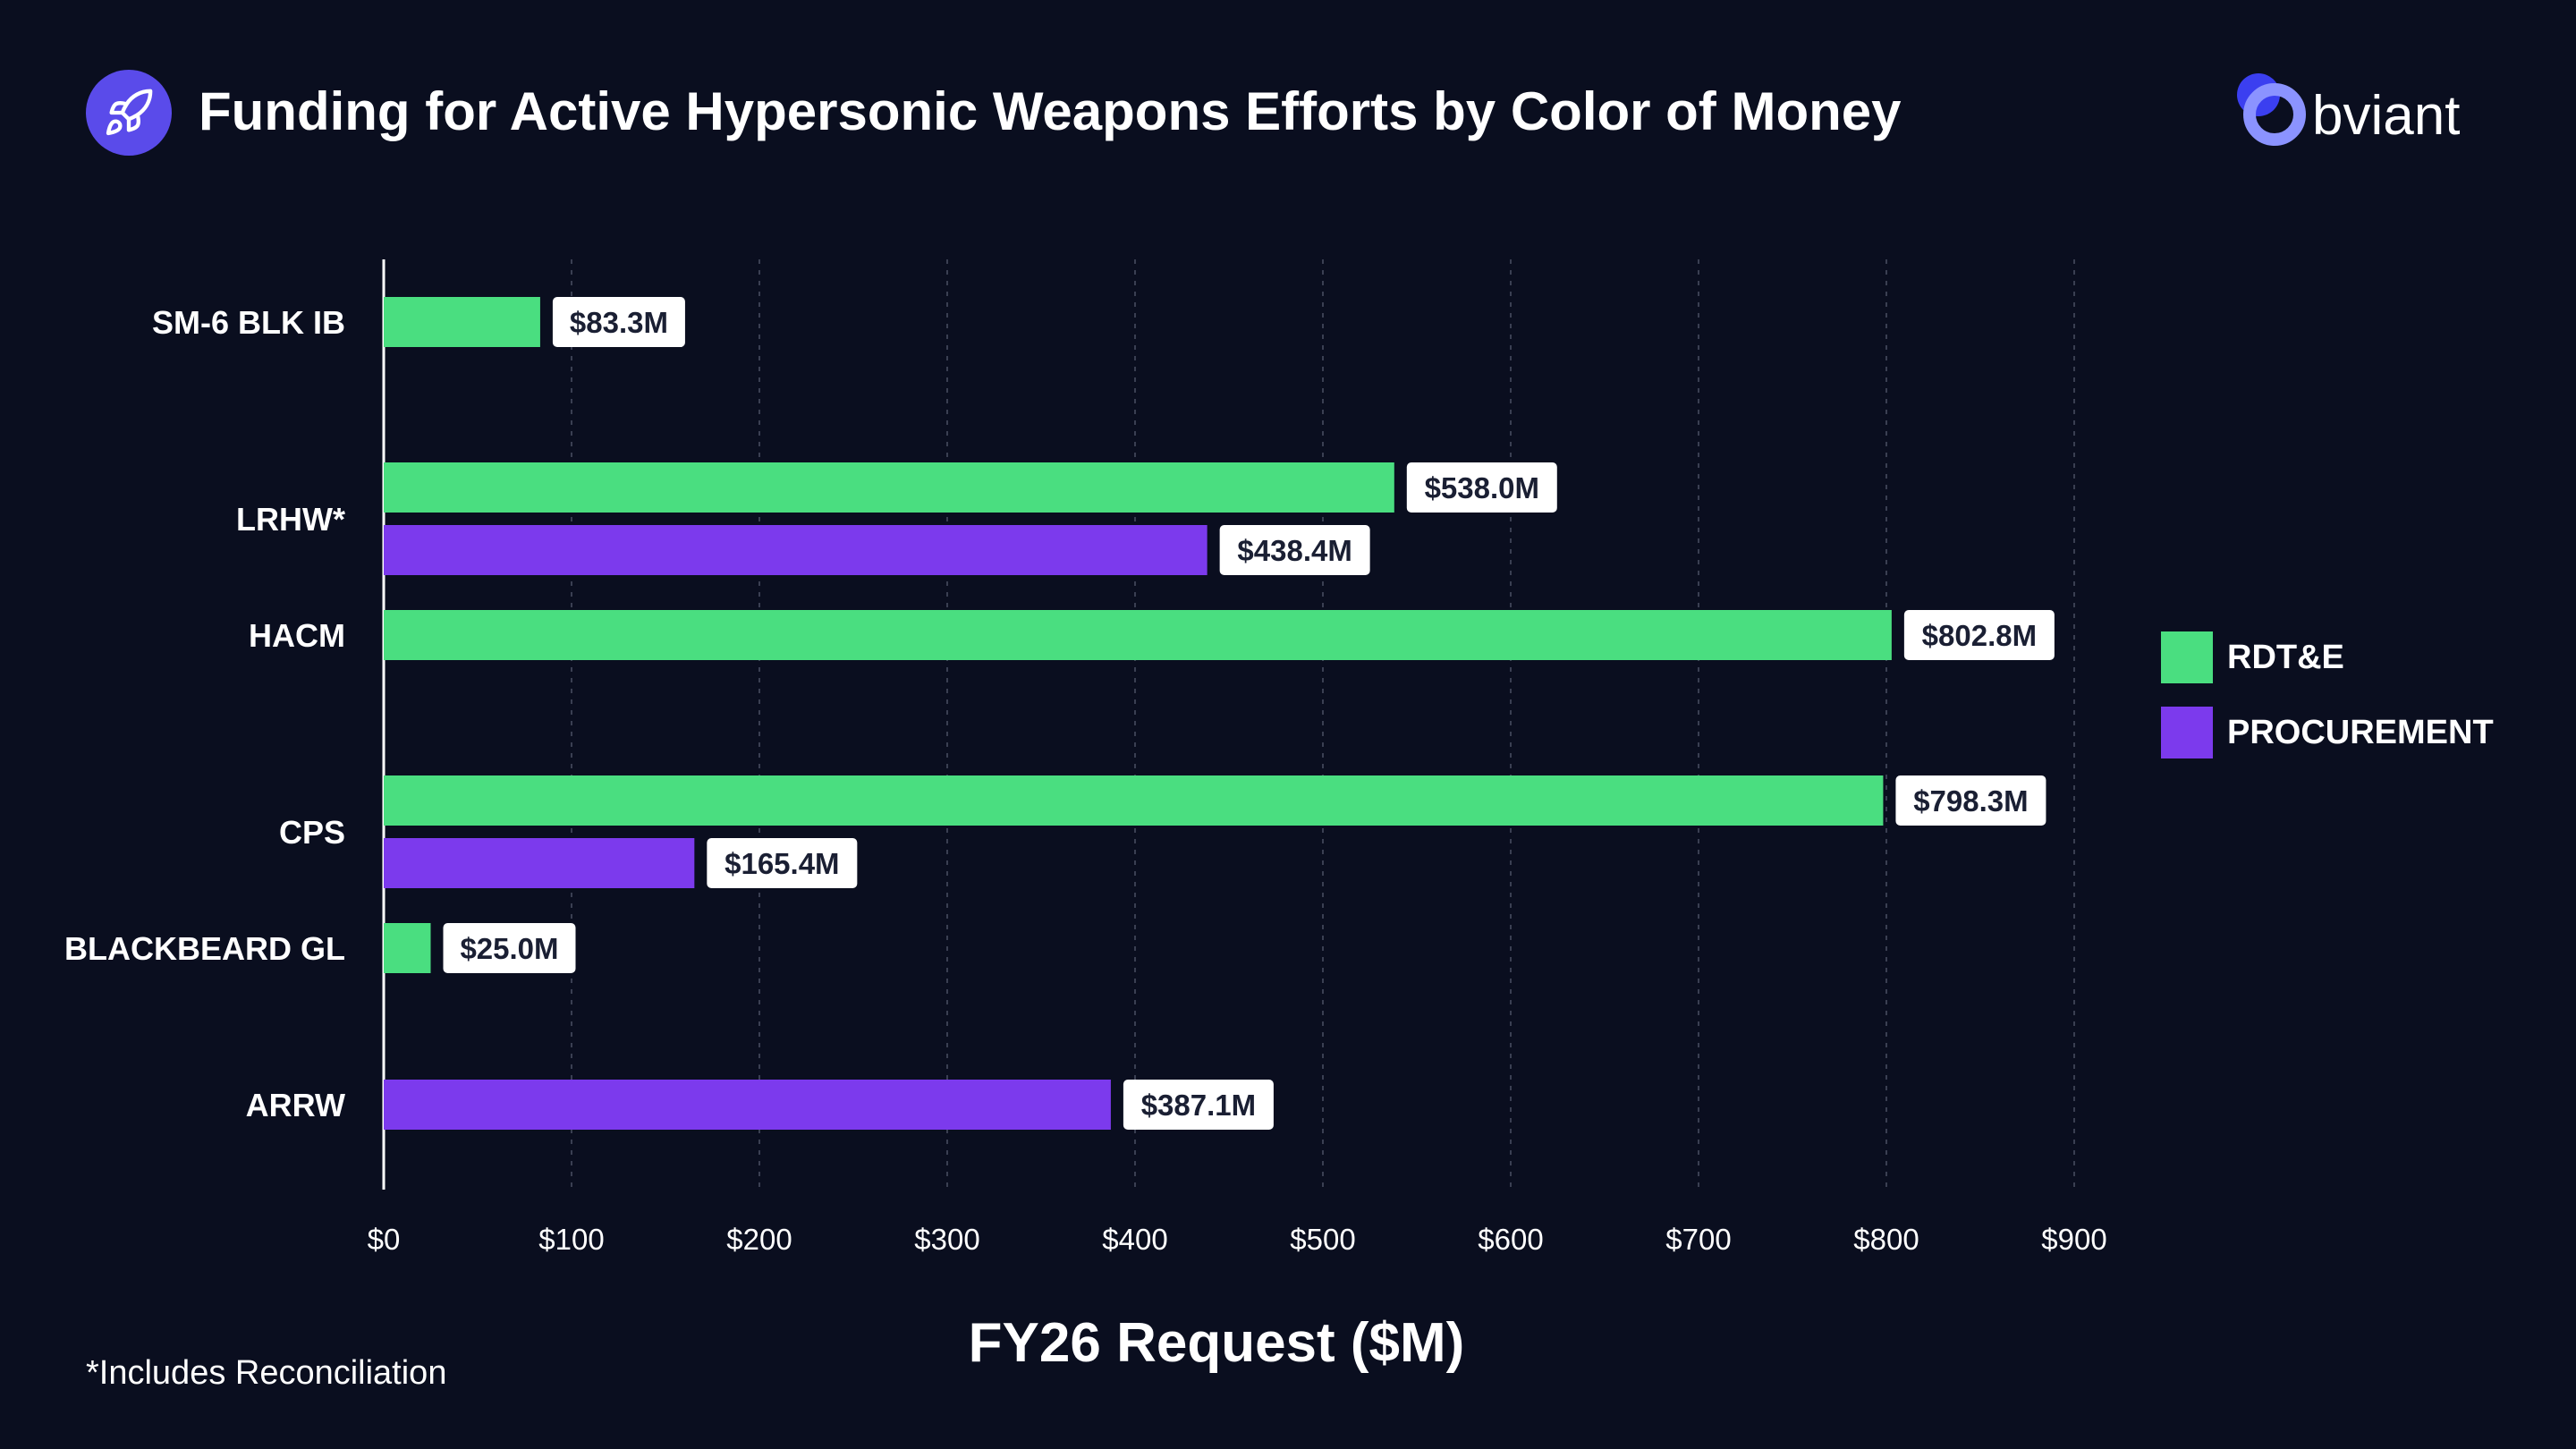 This screenshot has height=1449, width=2576. What do you see at coordinates (946, 1239) in the screenshot?
I see `x-tick-label: $300` at bounding box center [946, 1239].